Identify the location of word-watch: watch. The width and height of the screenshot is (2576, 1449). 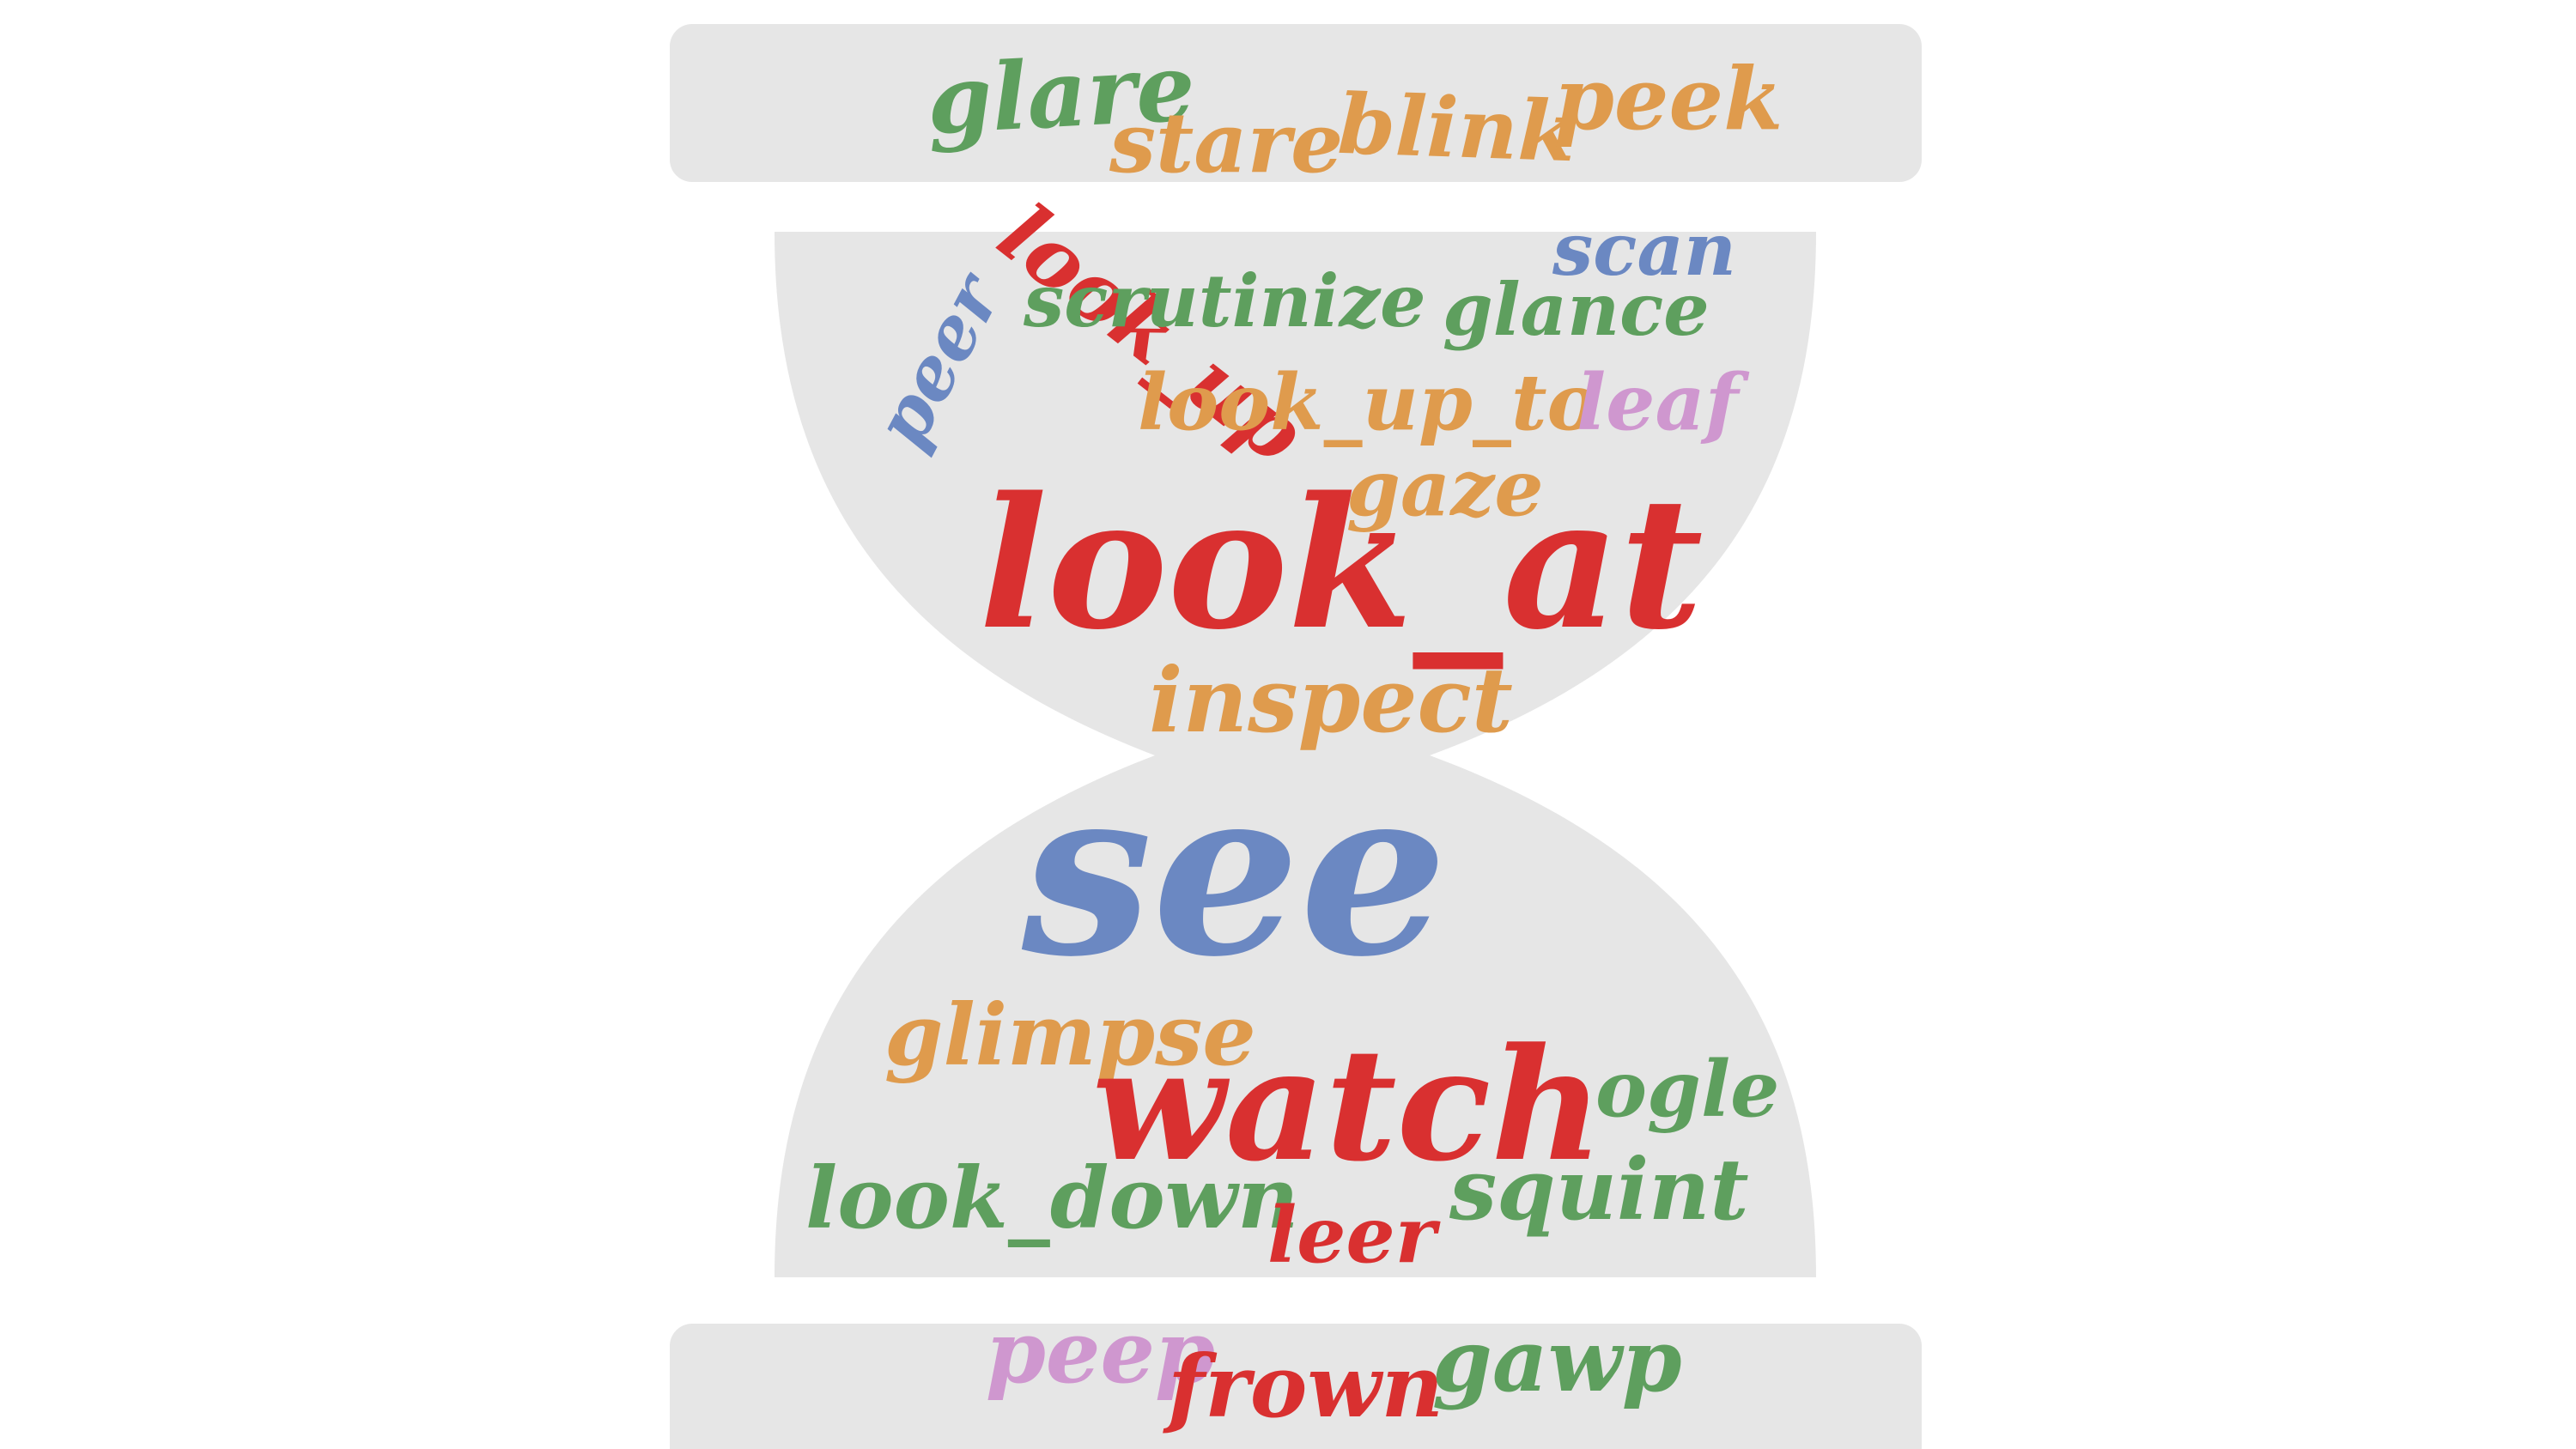
(1347, 1105).